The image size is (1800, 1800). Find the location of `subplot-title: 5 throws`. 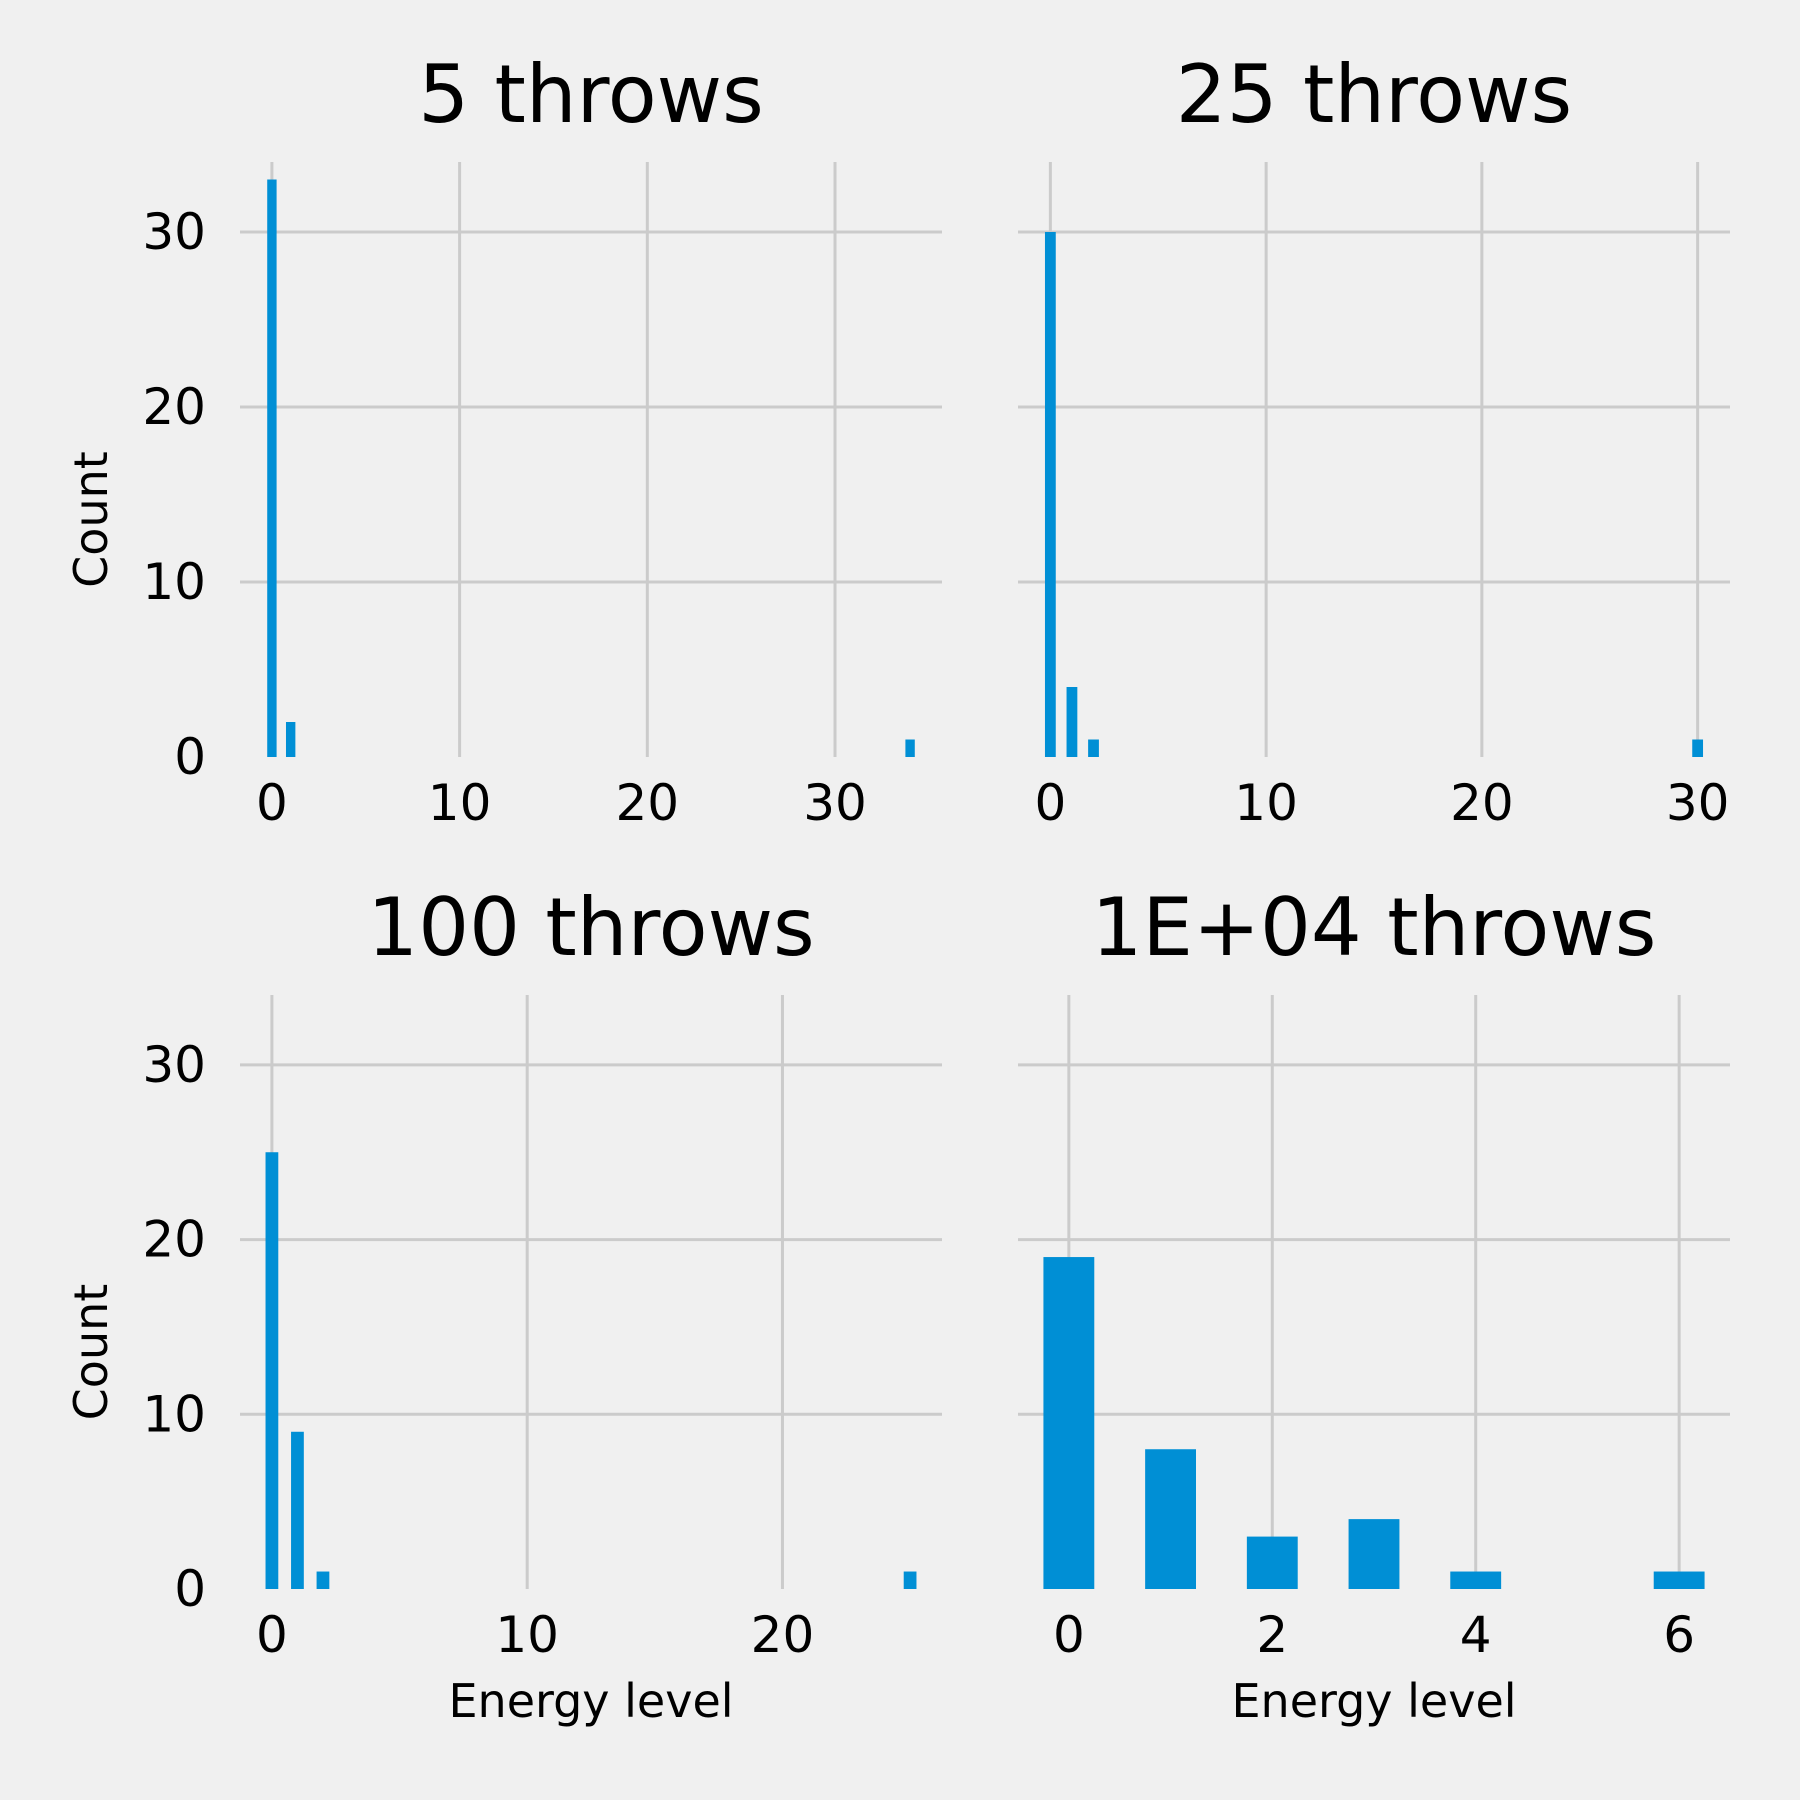

subplot-title: 5 throws is located at coordinates (591, 94).